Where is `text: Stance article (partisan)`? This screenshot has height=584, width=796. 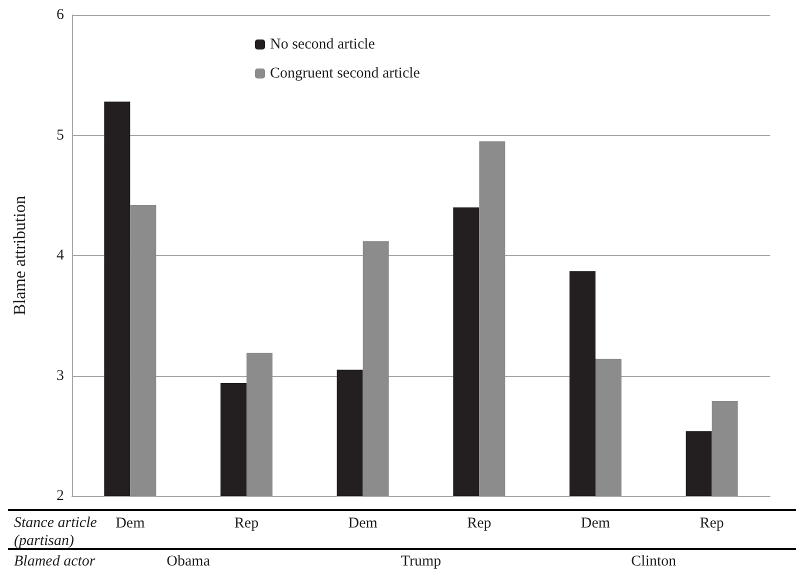
text: Stance article (partisan) is located at coordinates (57, 532).